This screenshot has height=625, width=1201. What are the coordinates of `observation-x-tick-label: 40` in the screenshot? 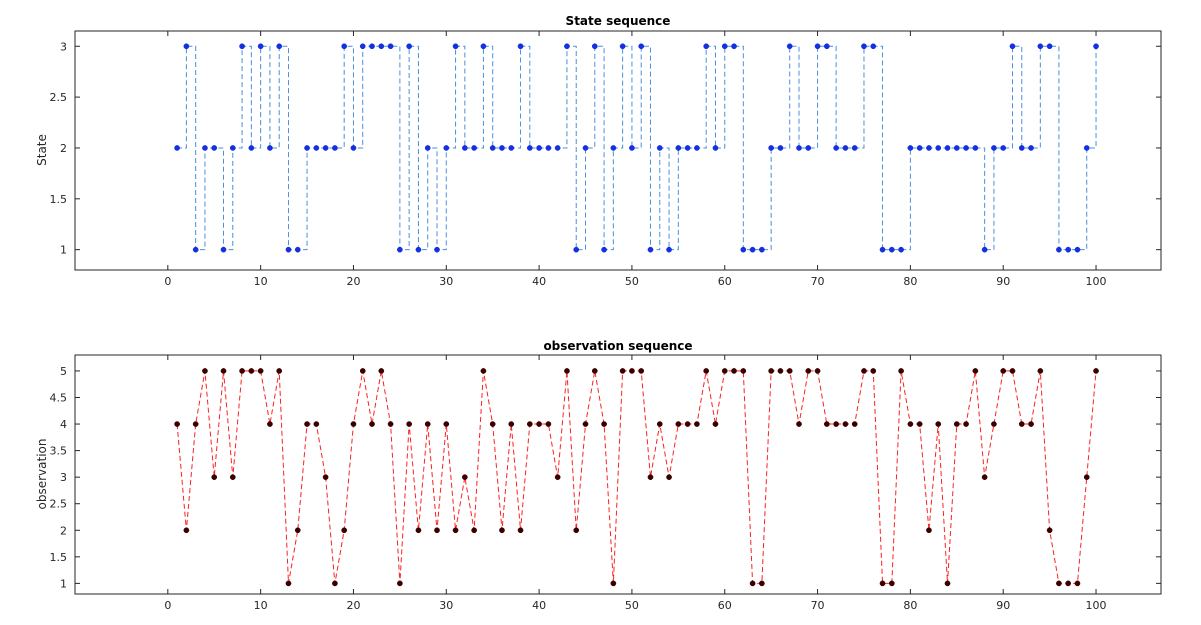 It's located at (539, 605).